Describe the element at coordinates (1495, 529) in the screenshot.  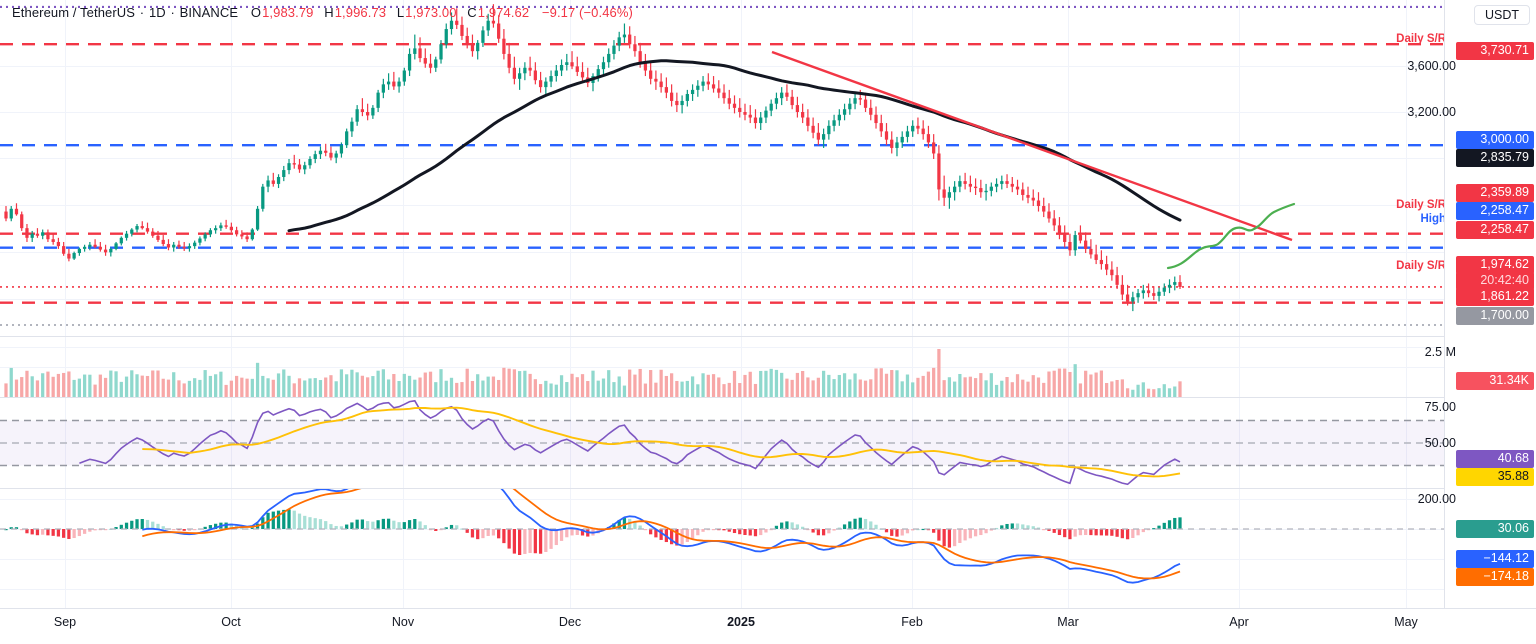
I see `price-scale-badge: 30.06` at that location.